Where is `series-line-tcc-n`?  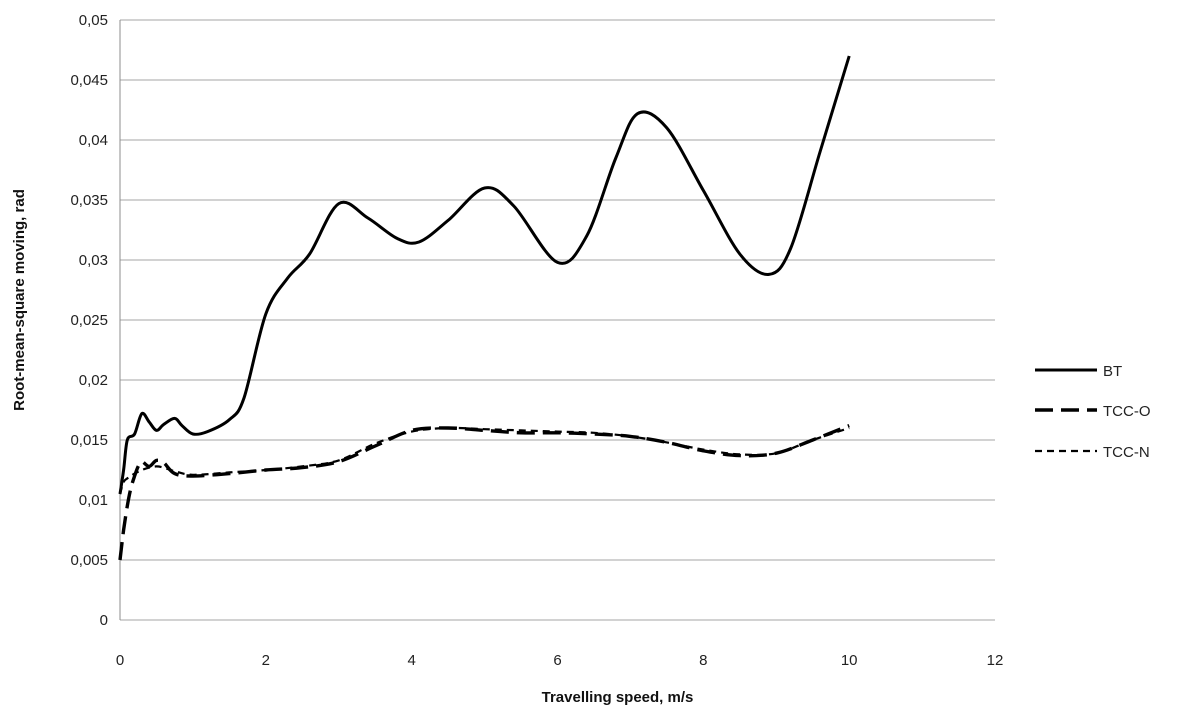
series-line-tcc-n is located at coordinates (484, 460).